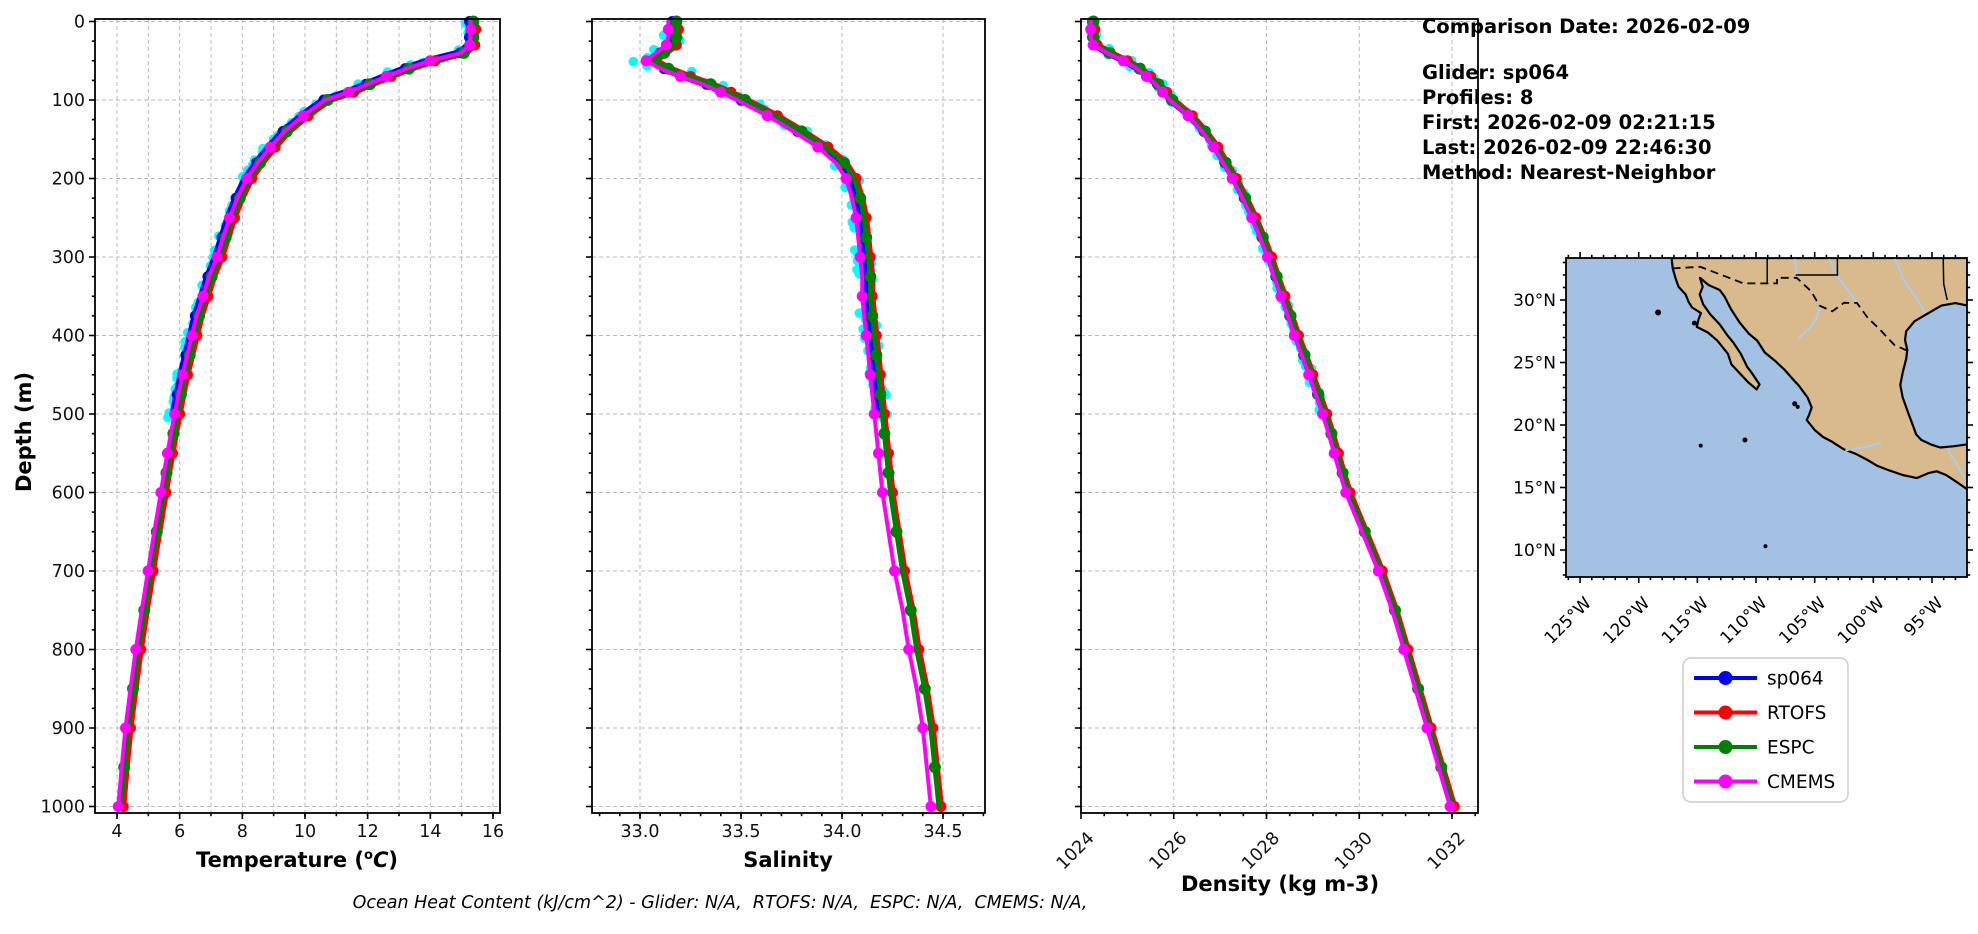  What do you see at coordinates (380, 860) in the screenshot?
I see `temperature-label-italic: C` at bounding box center [380, 860].